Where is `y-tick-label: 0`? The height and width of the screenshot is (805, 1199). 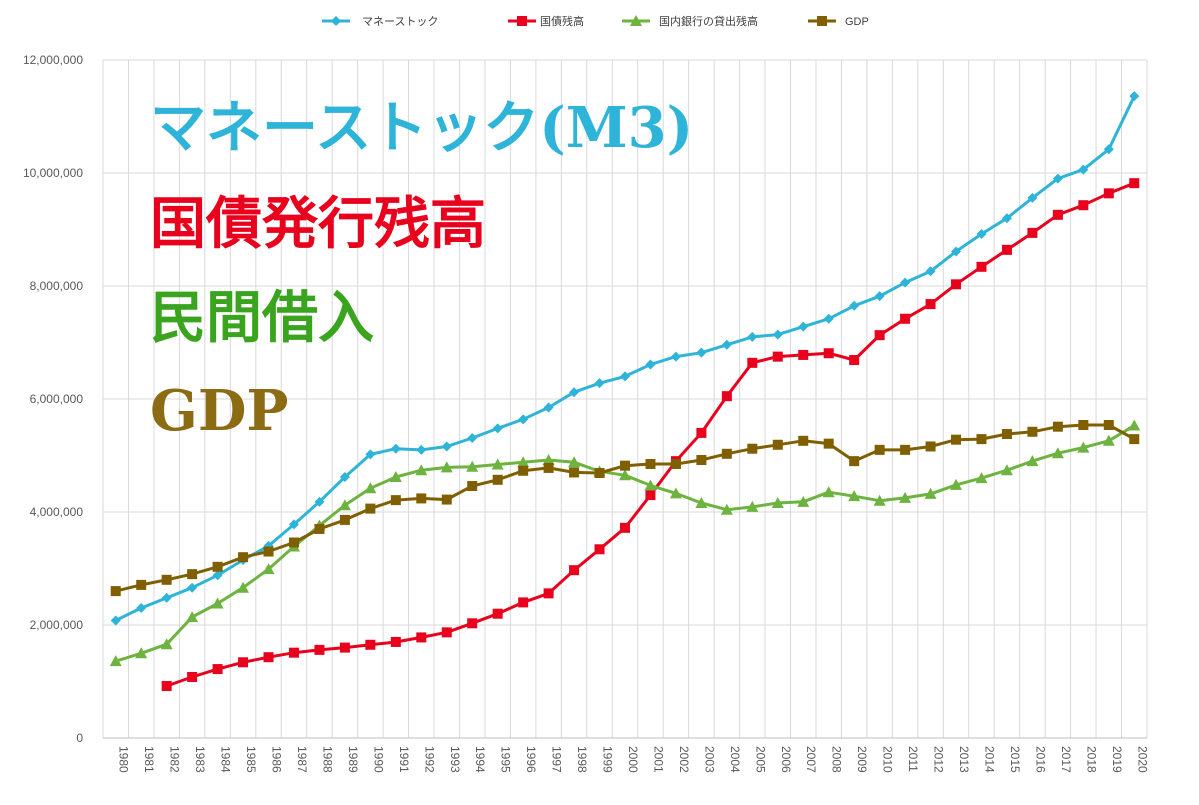 y-tick-label: 0 is located at coordinates (79, 738).